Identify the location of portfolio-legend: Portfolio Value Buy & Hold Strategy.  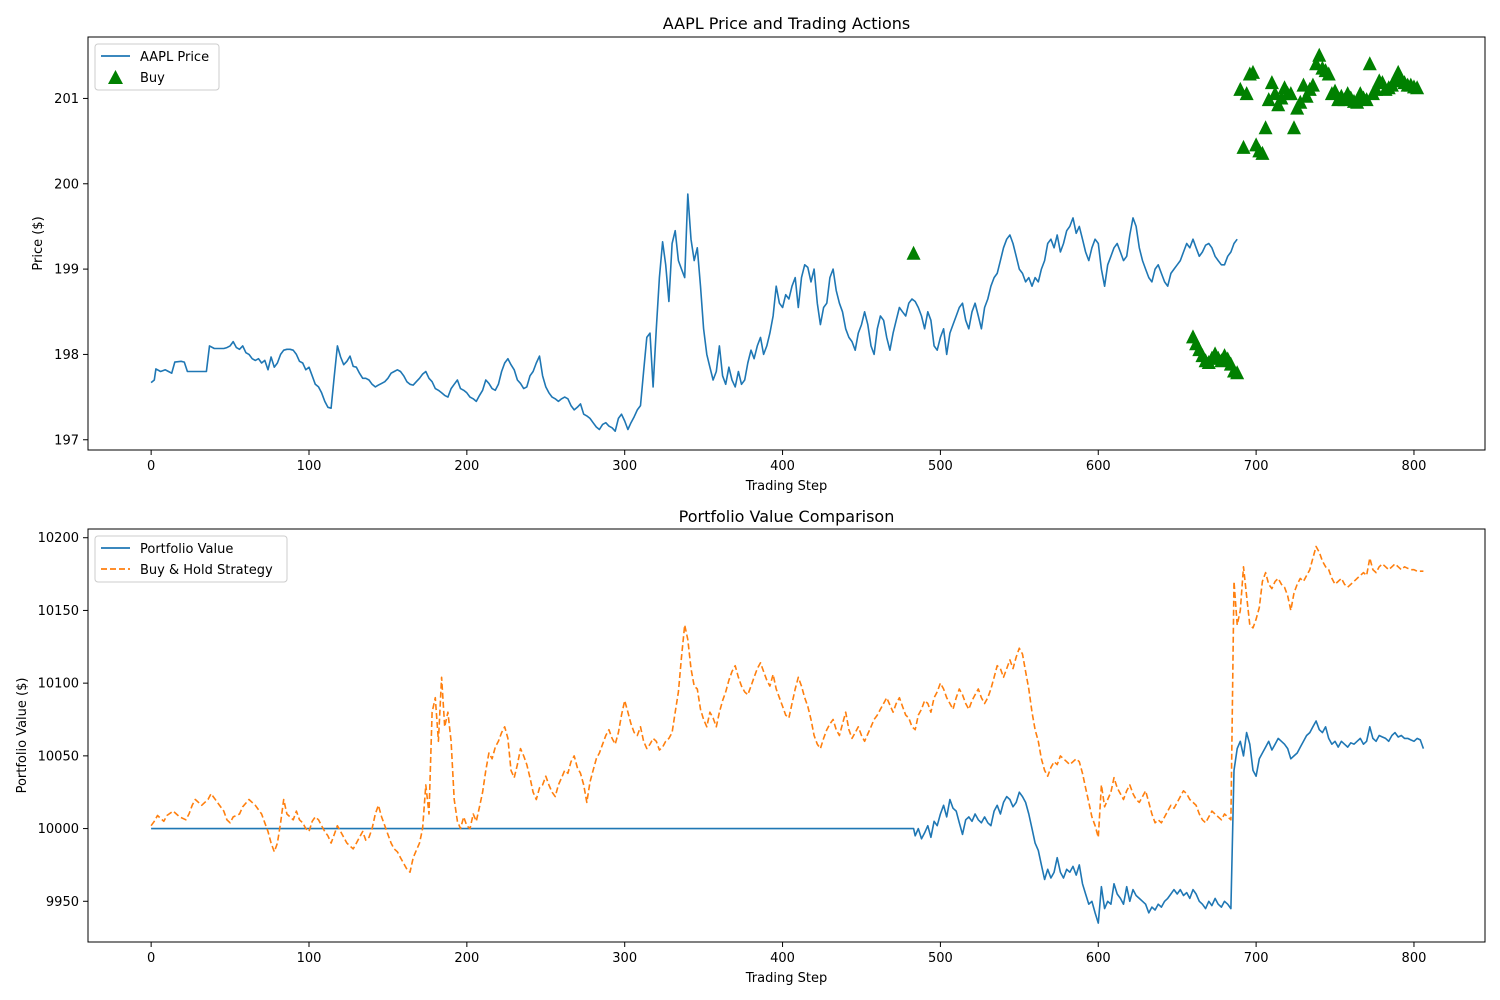
(191, 559).